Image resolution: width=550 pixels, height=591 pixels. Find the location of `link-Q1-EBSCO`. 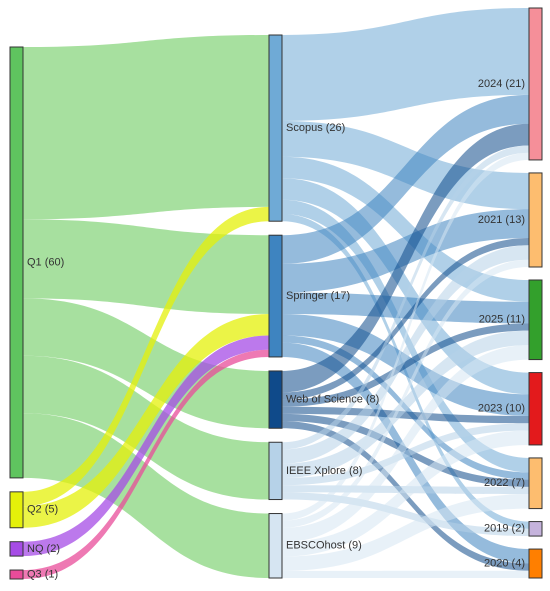

link-Q1-EBSCO is located at coordinates (146, 495).